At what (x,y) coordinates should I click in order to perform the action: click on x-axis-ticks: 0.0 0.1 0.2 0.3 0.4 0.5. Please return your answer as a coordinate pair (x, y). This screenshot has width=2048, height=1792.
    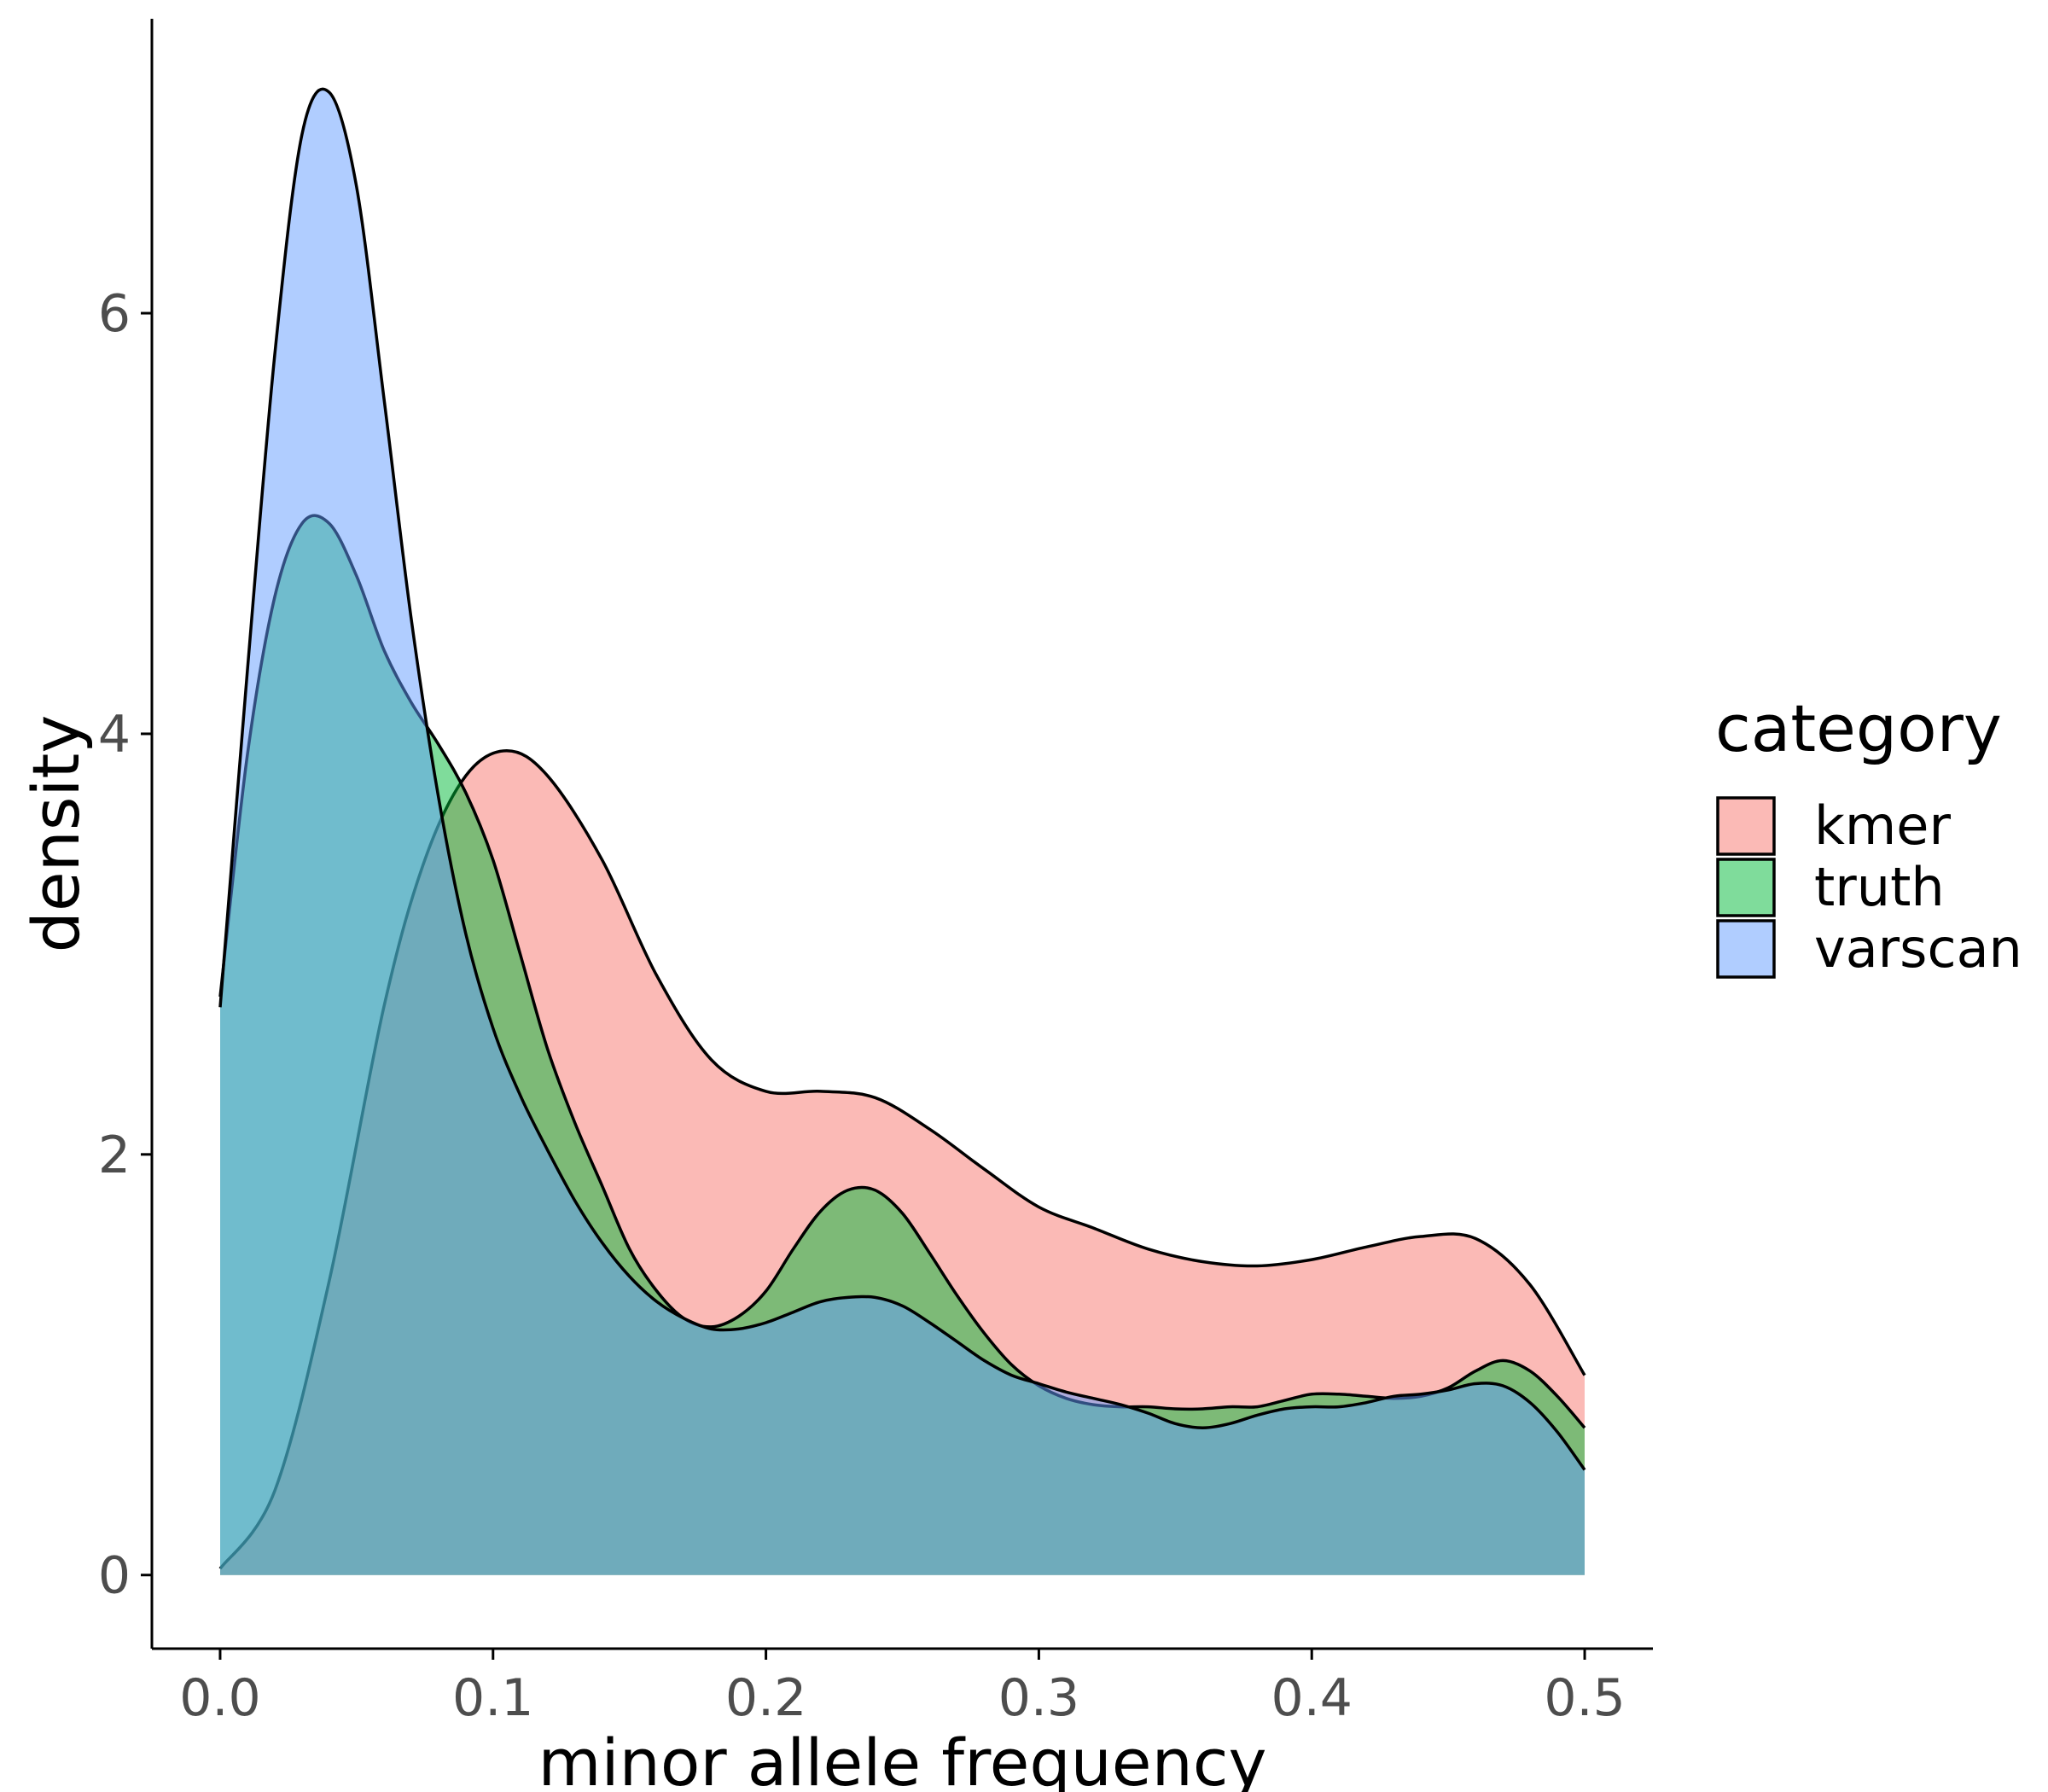
    Looking at the image, I should click on (903, 1688).